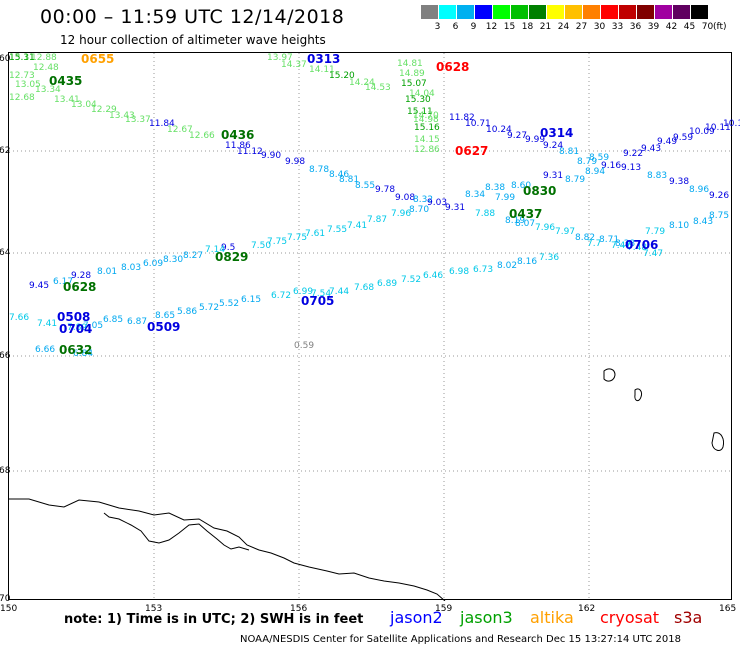  Describe the element at coordinates (162, 124) in the screenshot. I see `wave-height-value: 11.84` at that location.